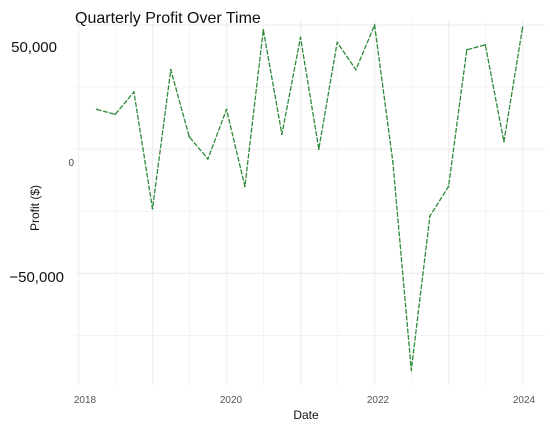  Describe the element at coordinates (168, 18) in the screenshot. I see `chart-title: Quarterly Profit Over Time` at that location.